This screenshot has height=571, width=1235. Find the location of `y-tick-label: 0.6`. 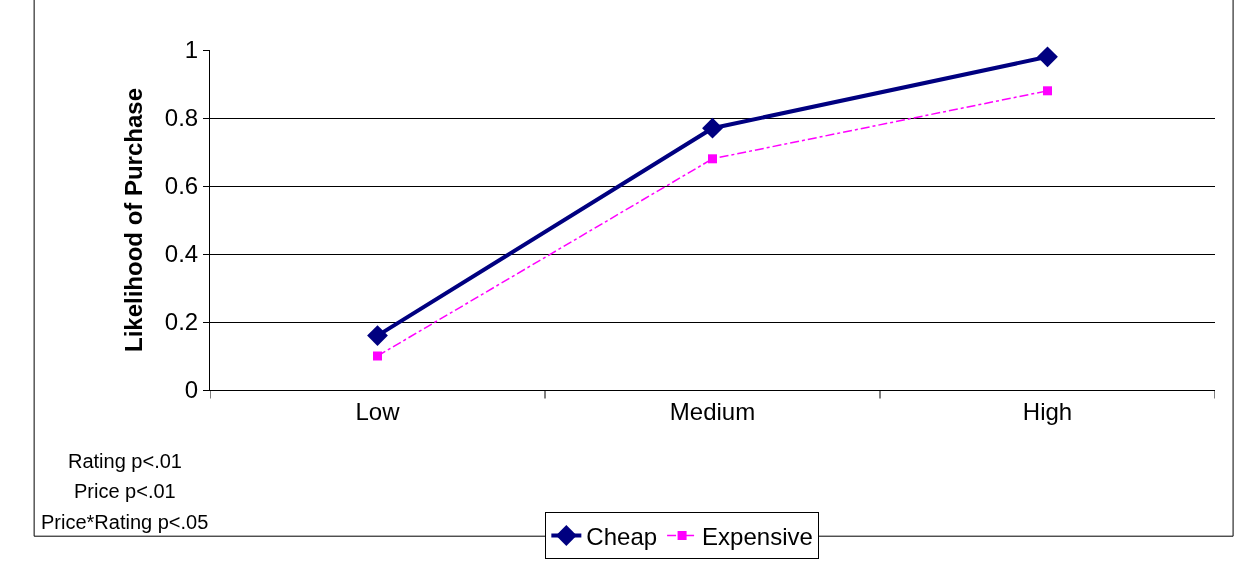

y-tick-label: 0.6 is located at coordinates (181, 186).